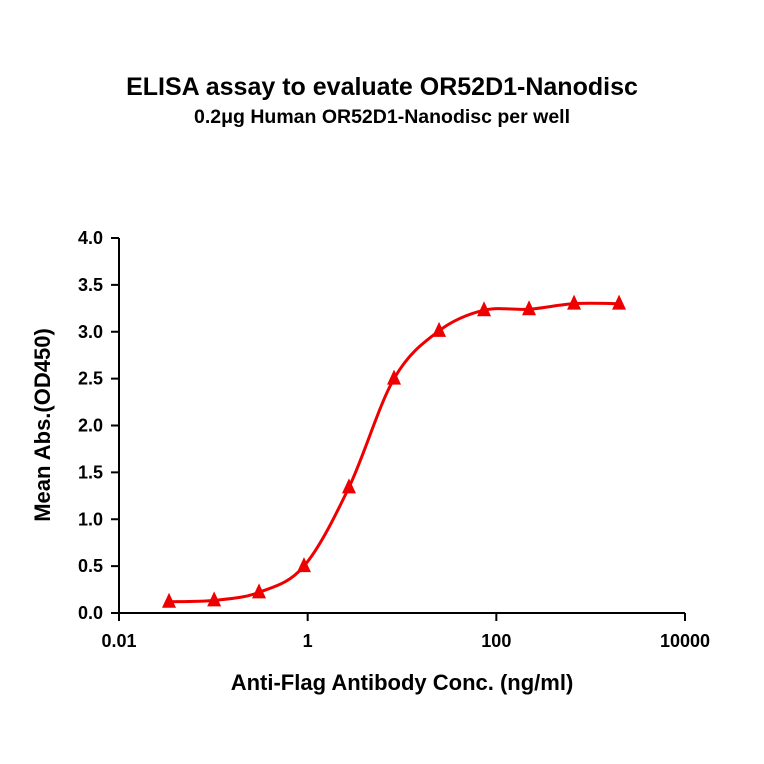 The width and height of the screenshot is (764, 764). I want to click on y-tick-label: 0.5, so click(90, 566).